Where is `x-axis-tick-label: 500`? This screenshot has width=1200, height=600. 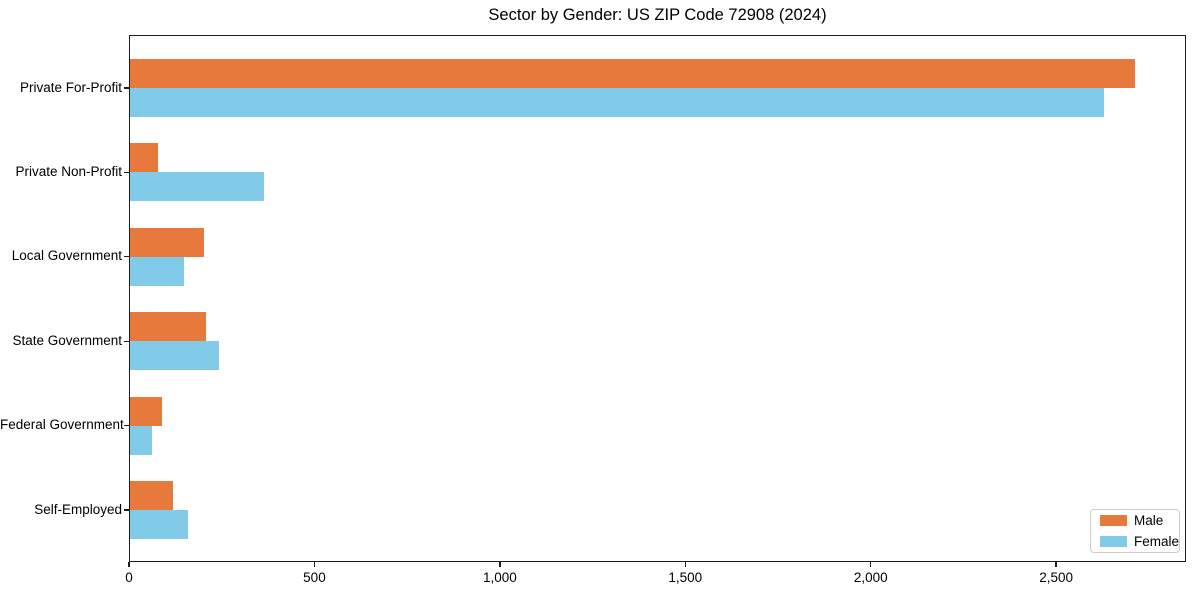
x-axis-tick-label: 500 is located at coordinates (314, 577).